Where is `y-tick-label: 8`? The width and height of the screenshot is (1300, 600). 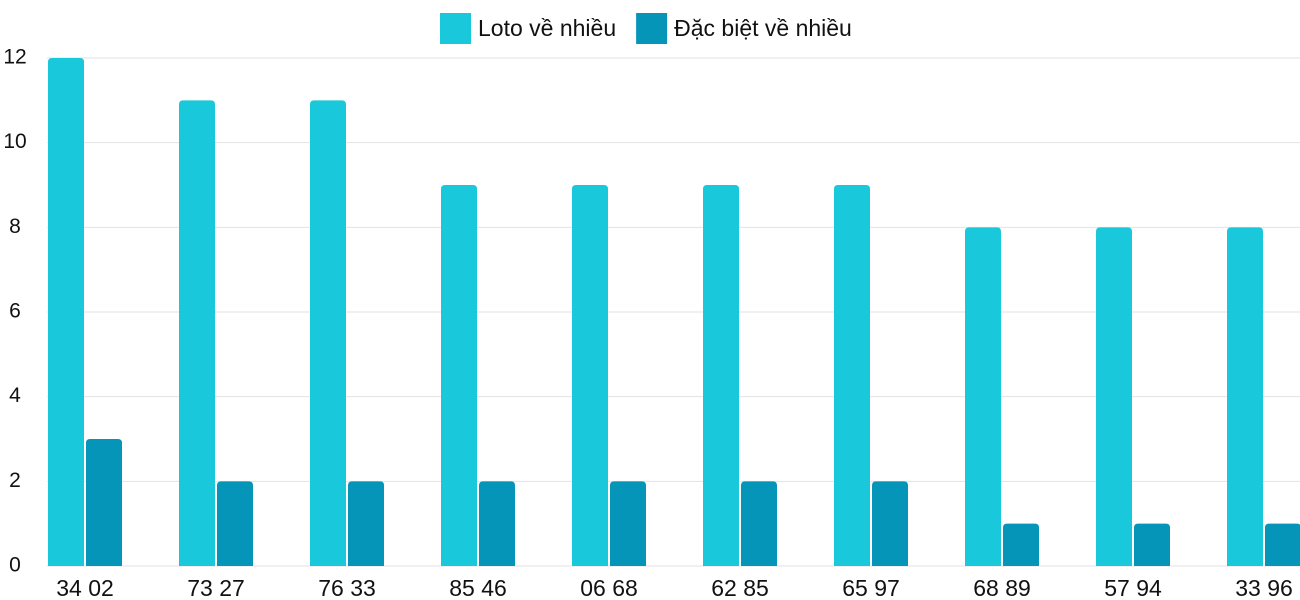 y-tick-label: 8 is located at coordinates (15, 226).